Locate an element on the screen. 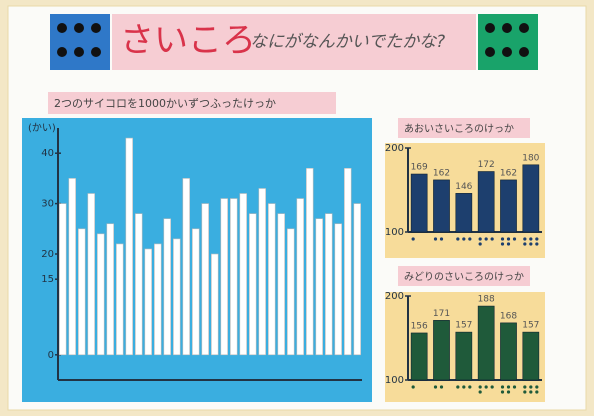 This screenshot has height=416, width=594. y-tick-label: 0 is located at coordinates (51, 355).